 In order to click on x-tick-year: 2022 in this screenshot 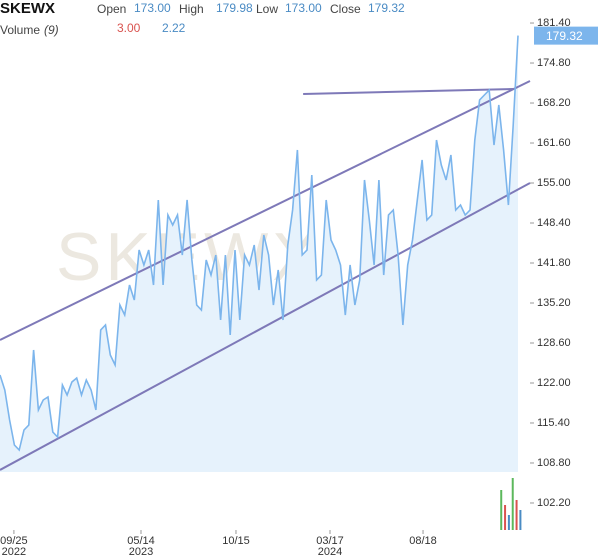, I will do `click(14, 551)`.